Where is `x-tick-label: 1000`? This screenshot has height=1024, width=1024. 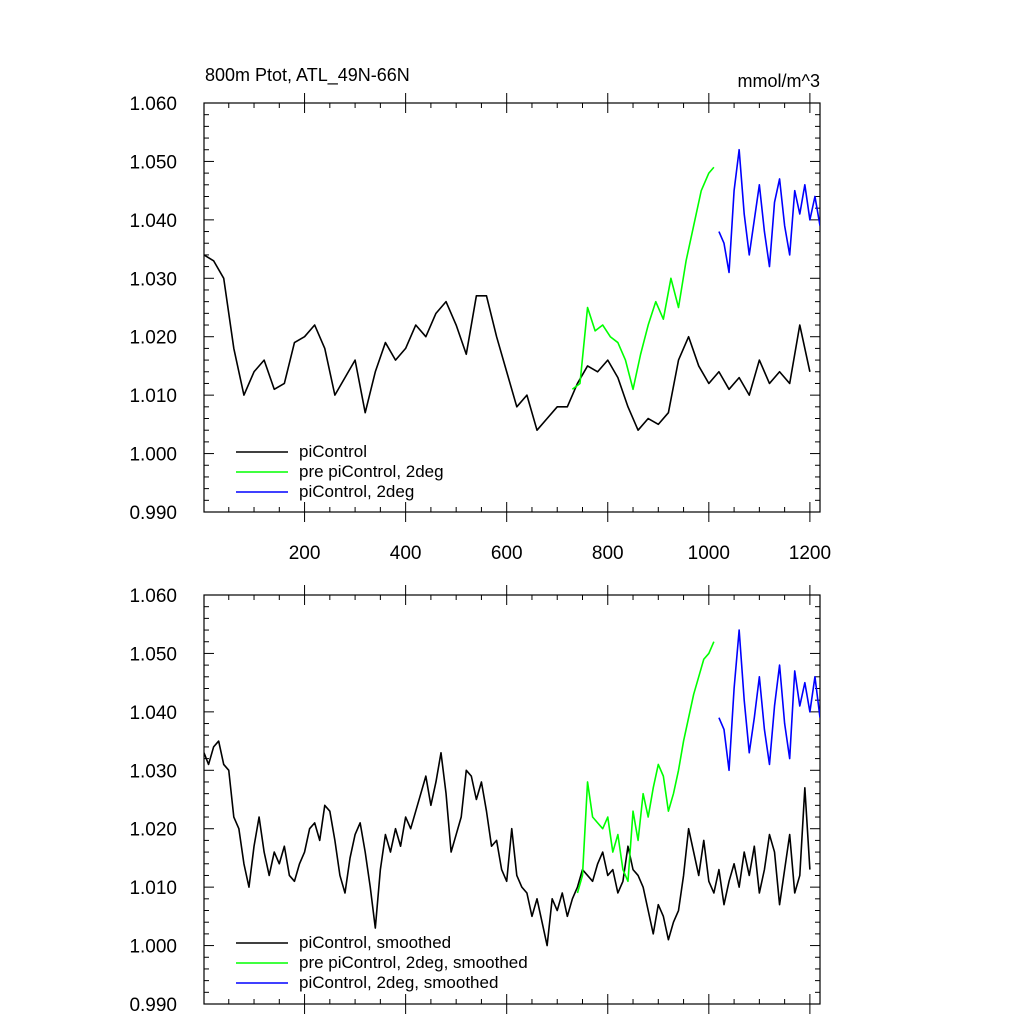 x-tick-label: 1000 is located at coordinates (709, 553).